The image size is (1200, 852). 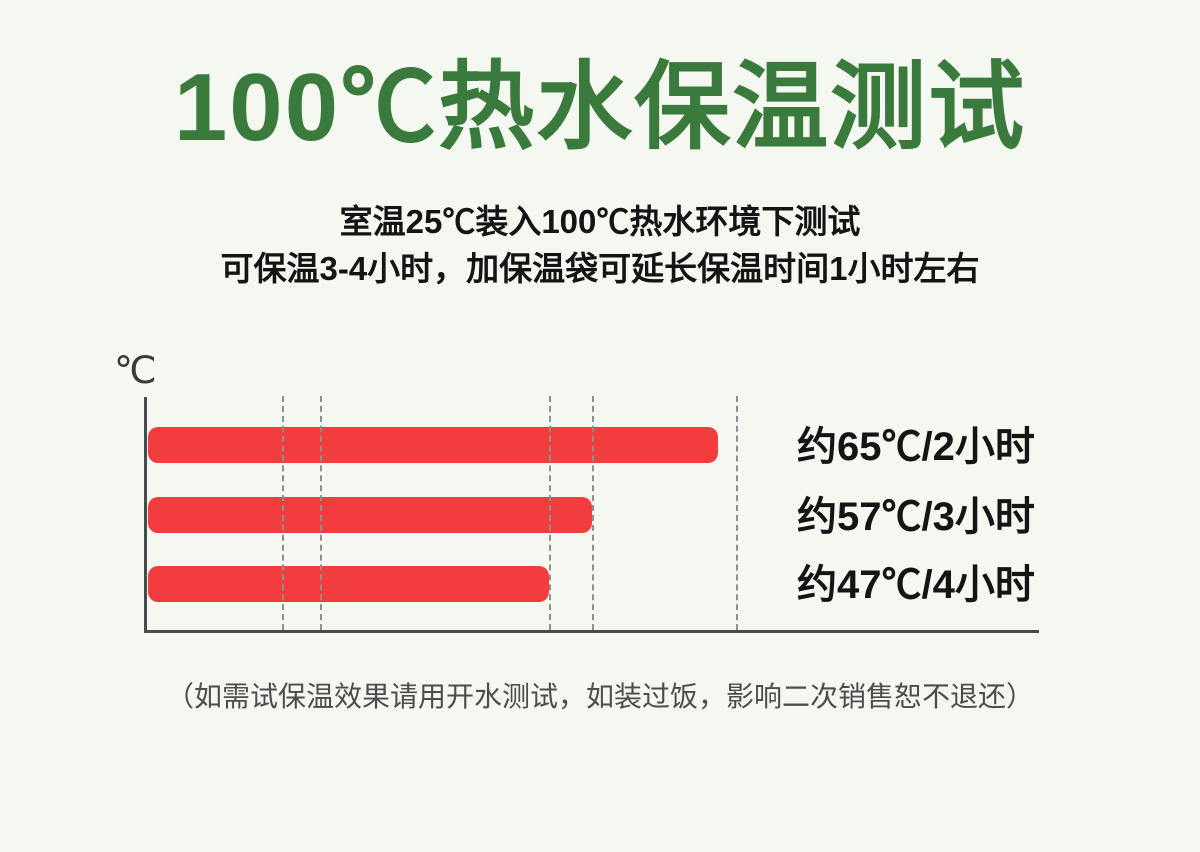 What do you see at coordinates (916, 585) in the screenshot?
I see `bar-label-4h: 约47℃/4小时` at bounding box center [916, 585].